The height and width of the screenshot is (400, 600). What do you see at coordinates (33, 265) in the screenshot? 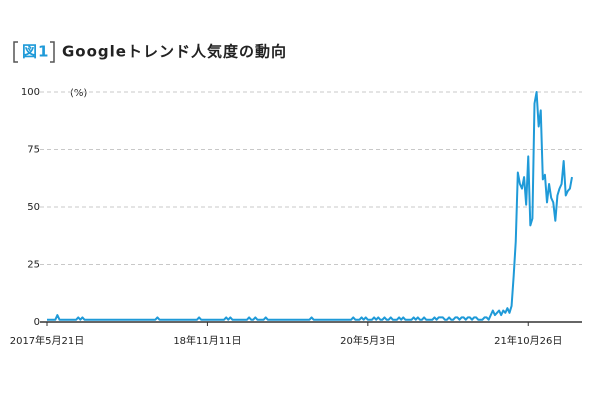
I see `y-tick-label: 25` at bounding box center [33, 265].